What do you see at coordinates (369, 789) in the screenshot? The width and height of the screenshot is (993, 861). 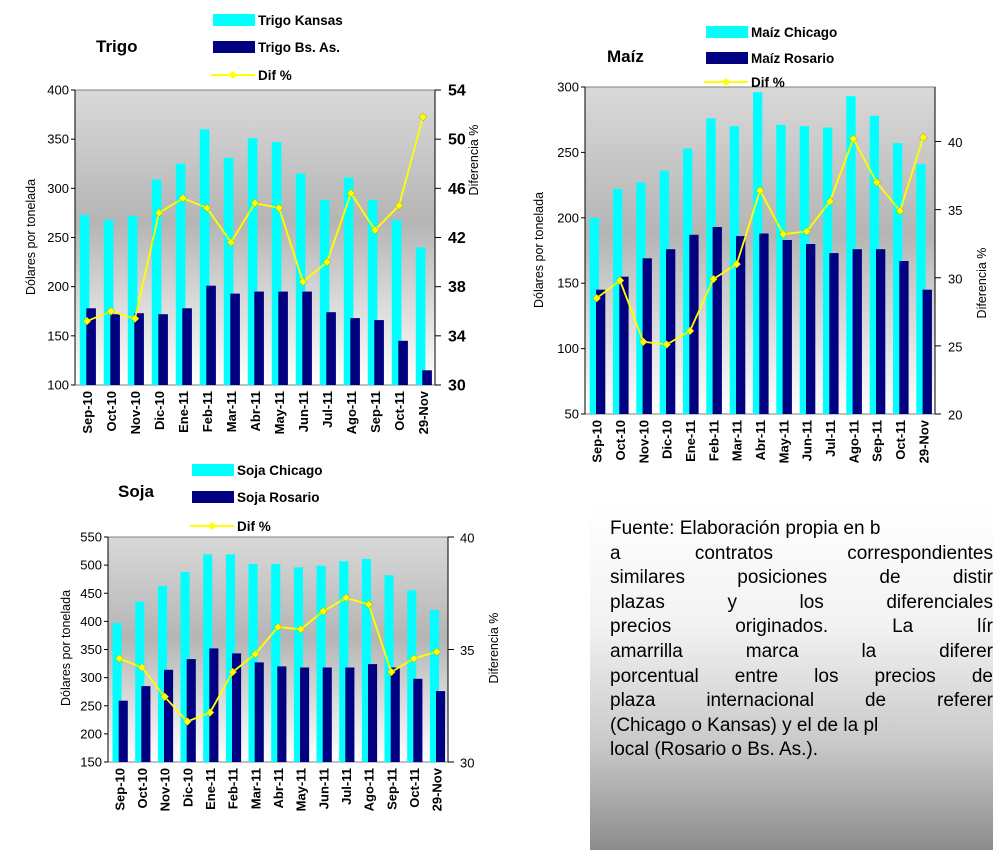 I see `x-tick-label: Ago-11` at bounding box center [369, 789].